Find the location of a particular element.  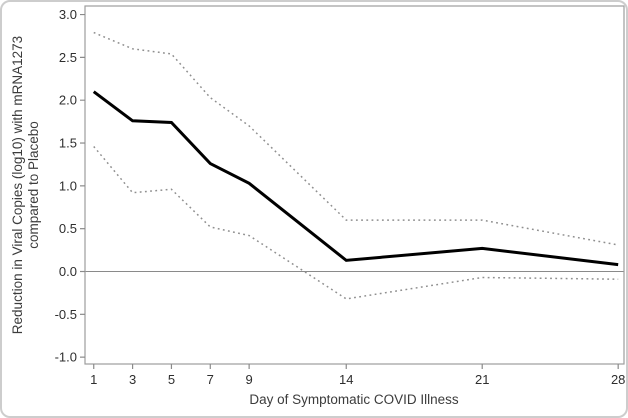

y-tick-label: 0.0 is located at coordinates (68, 271).